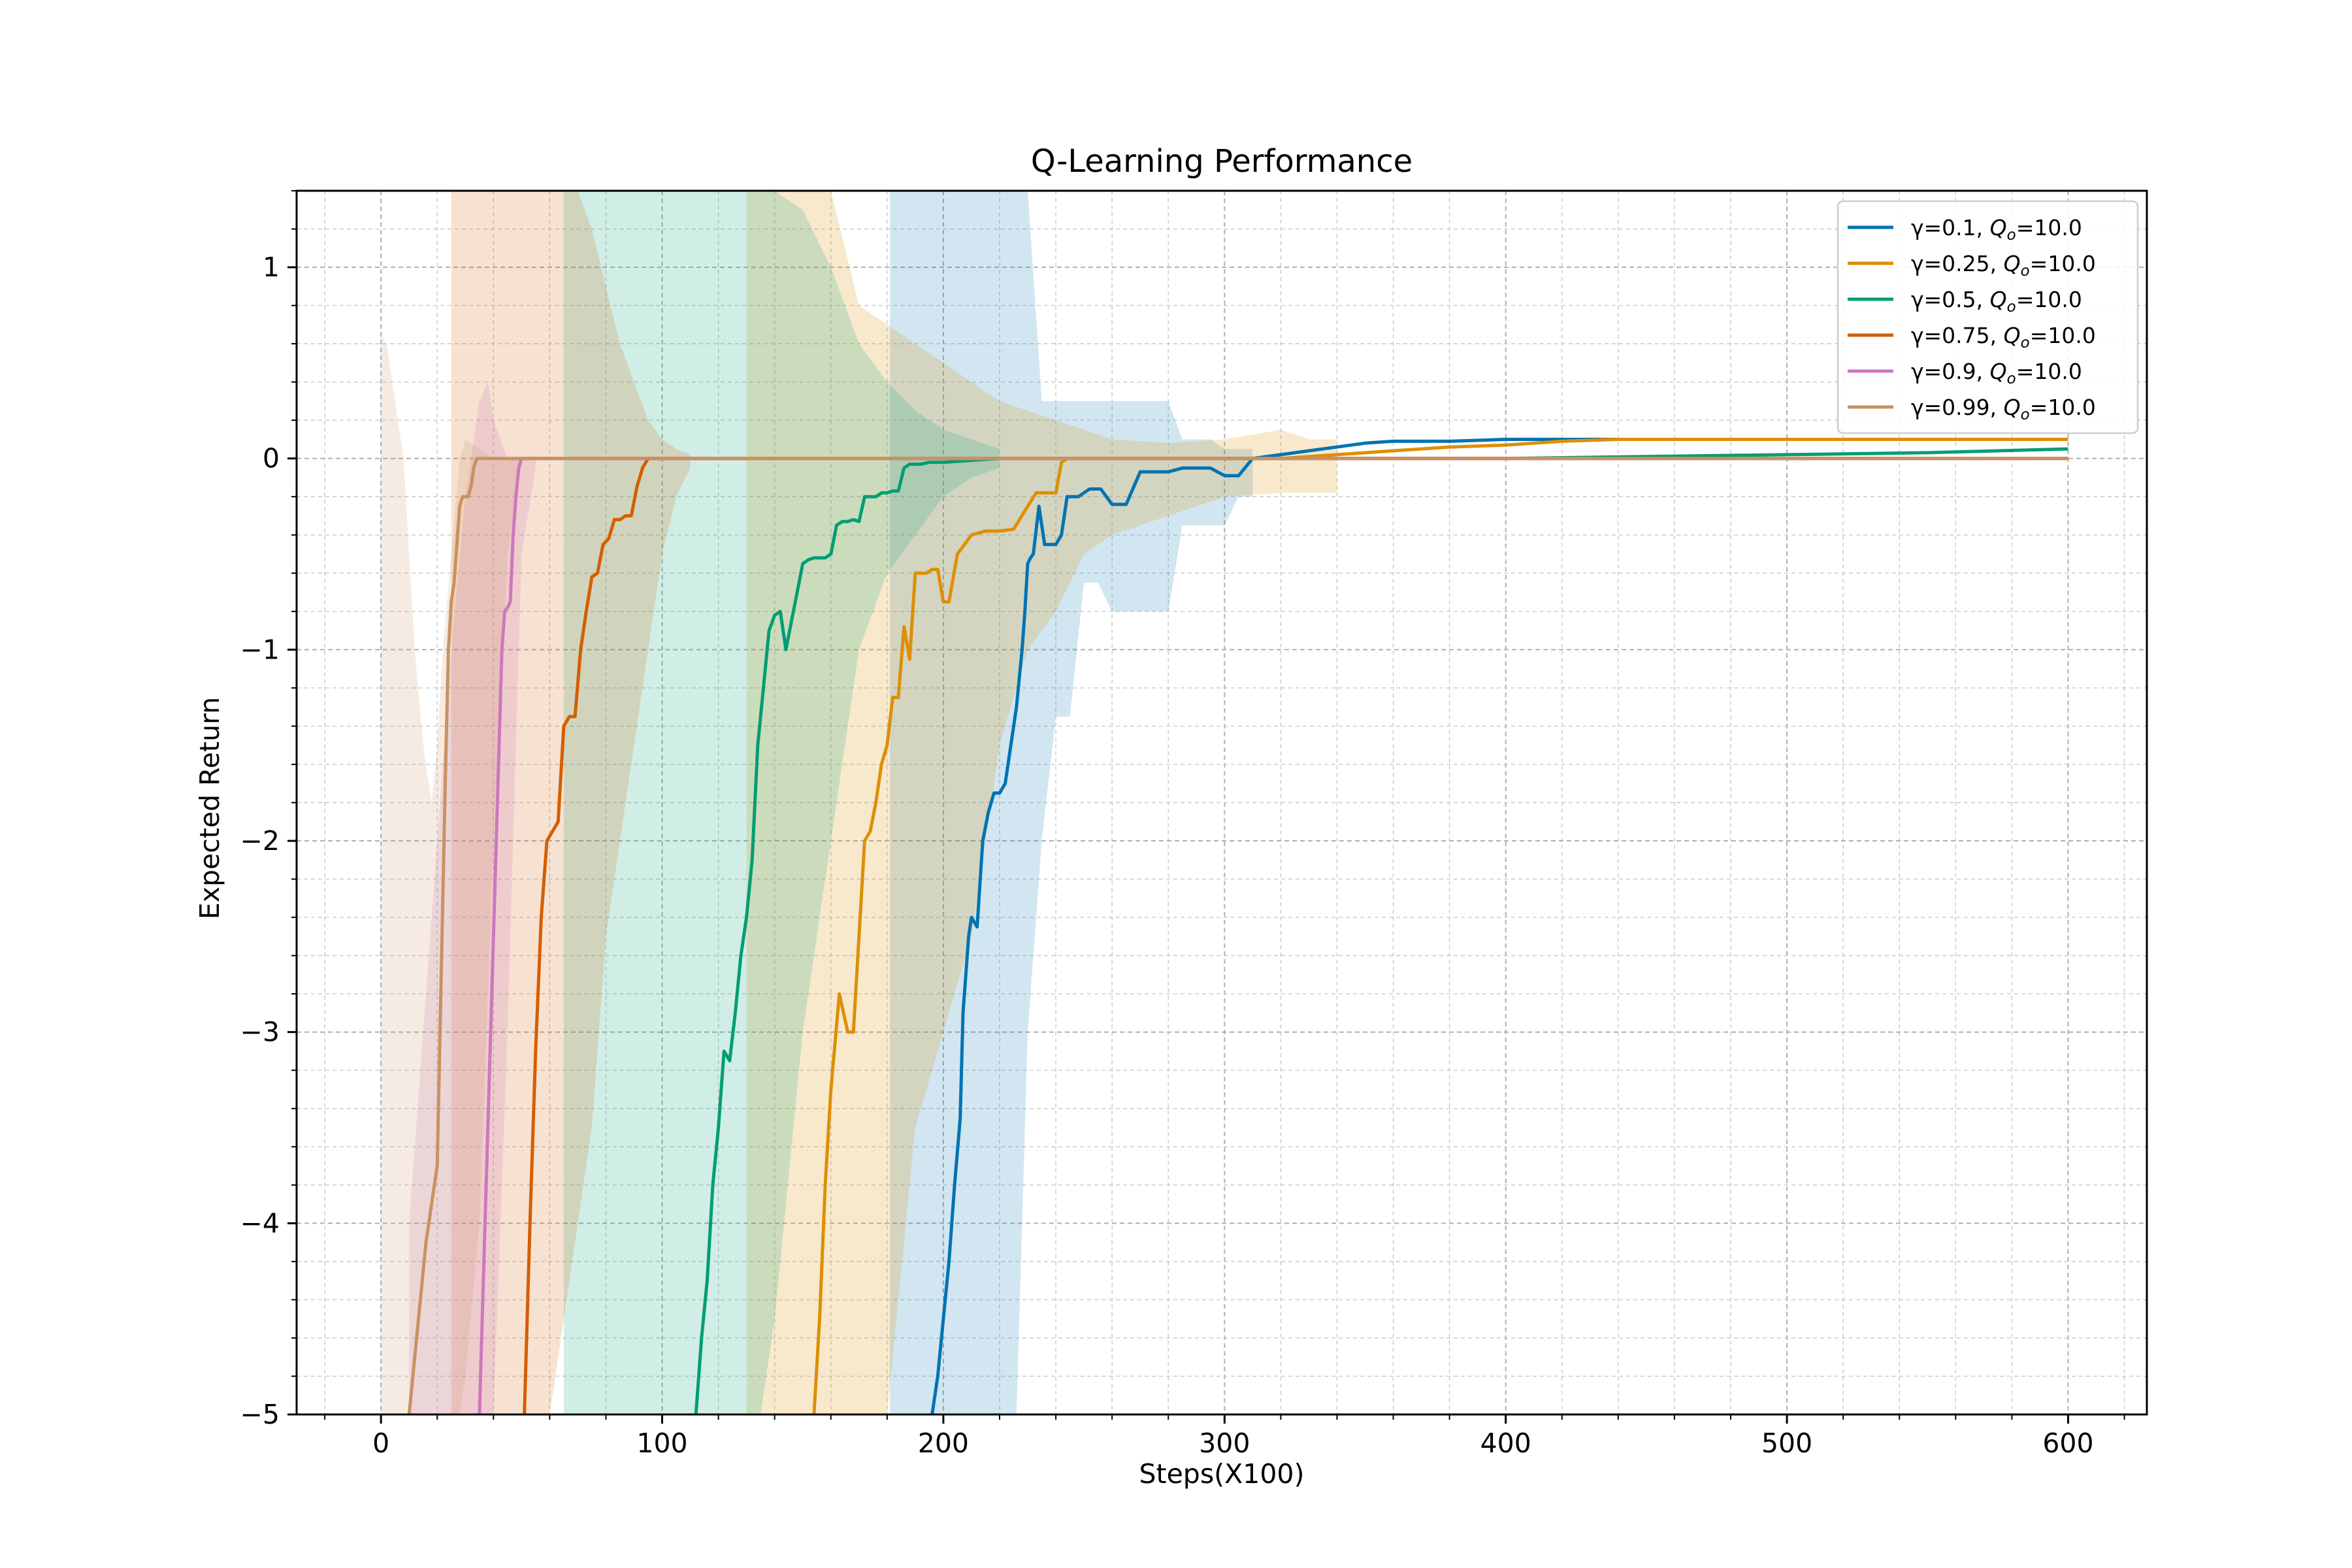  What do you see at coordinates (1950, 299) in the screenshot?
I see `legend-label-gamma: γ=0.5,` at bounding box center [1950, 299].